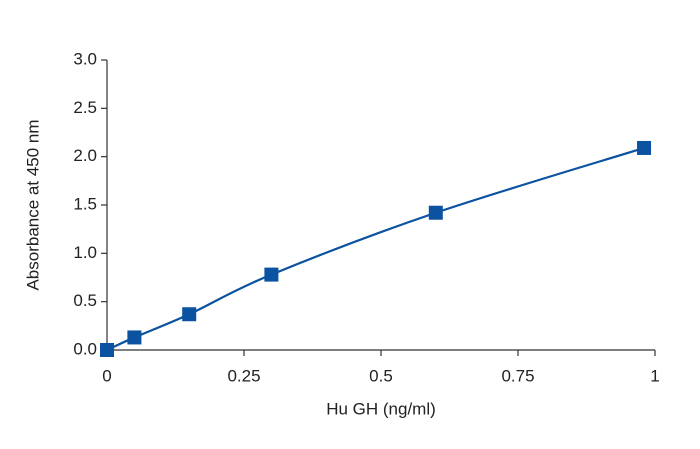  I want to click on y-tick-label: 0.0, so click(85, 348).